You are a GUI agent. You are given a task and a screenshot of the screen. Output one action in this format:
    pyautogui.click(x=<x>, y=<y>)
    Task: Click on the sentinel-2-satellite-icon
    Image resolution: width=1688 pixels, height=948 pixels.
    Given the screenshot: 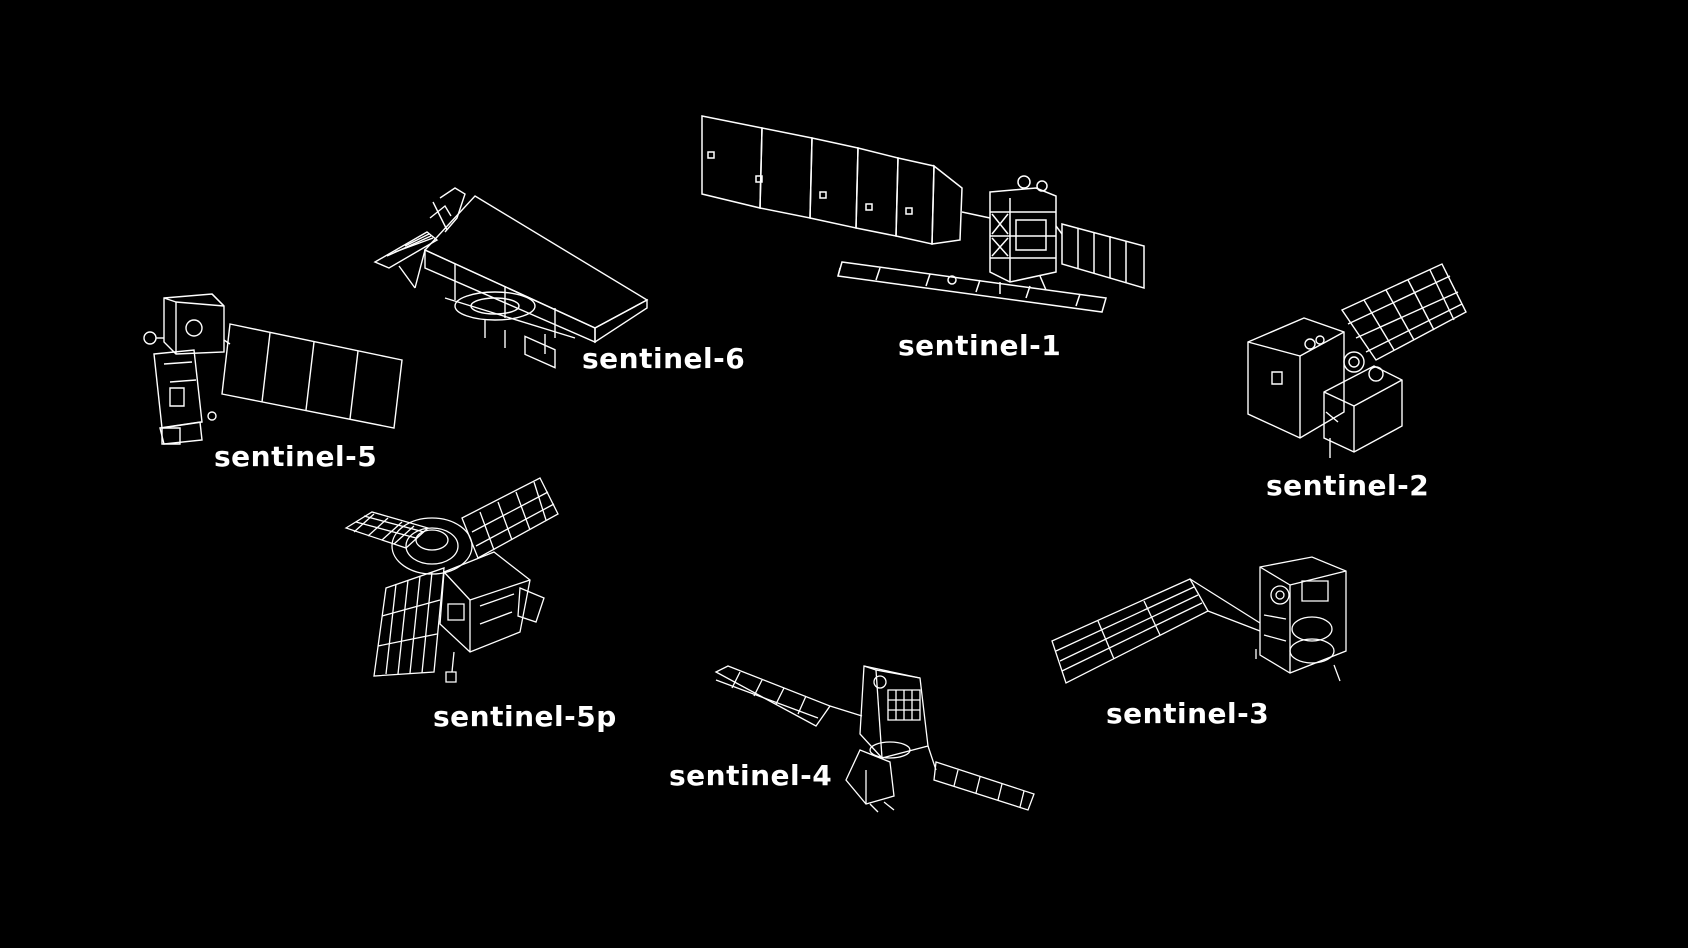 What is the action you would take?
    pyautogui.click(x=1359, y=362)
    